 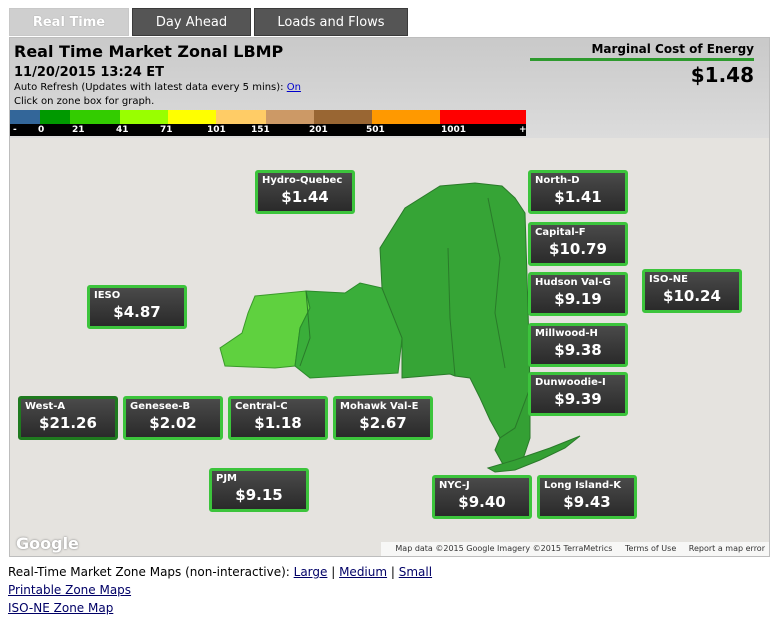 I want to click on zone-name: Millwood-H, so click(x=566, y=333).